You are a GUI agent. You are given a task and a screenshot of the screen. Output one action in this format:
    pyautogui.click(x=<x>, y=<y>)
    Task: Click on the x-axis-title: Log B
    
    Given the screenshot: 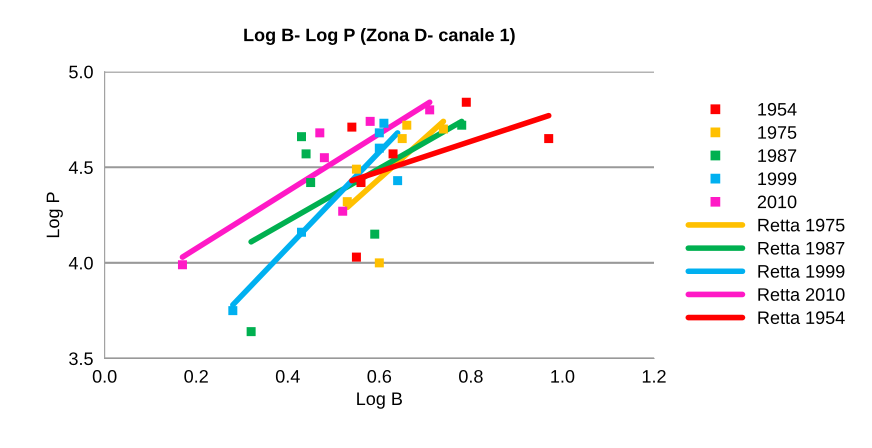 What is the action you would take?
    pyautogui.click(x=379, y=400)
    